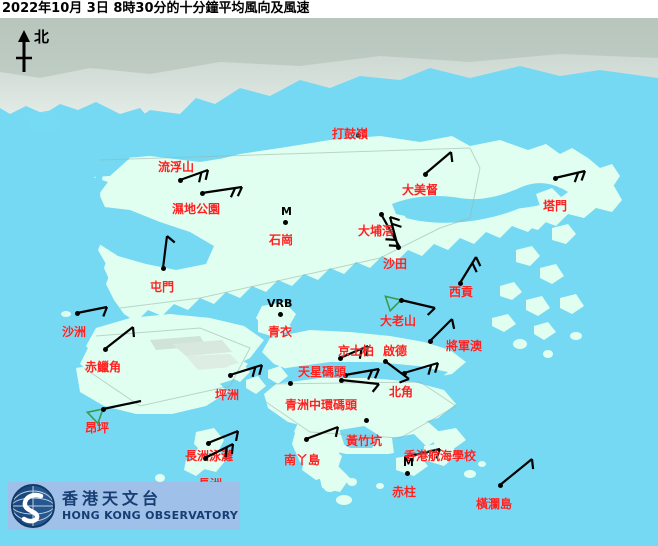  I want to click on station-label: 屯門, so click(162, 287).